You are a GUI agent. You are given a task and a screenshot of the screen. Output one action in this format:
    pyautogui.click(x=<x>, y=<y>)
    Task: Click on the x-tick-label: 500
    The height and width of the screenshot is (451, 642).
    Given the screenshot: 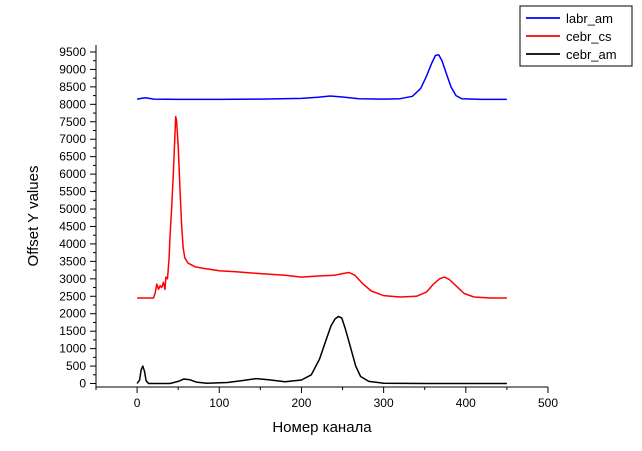 What is the action you would take?
    pyautogui.click(x=548, y=403)
    